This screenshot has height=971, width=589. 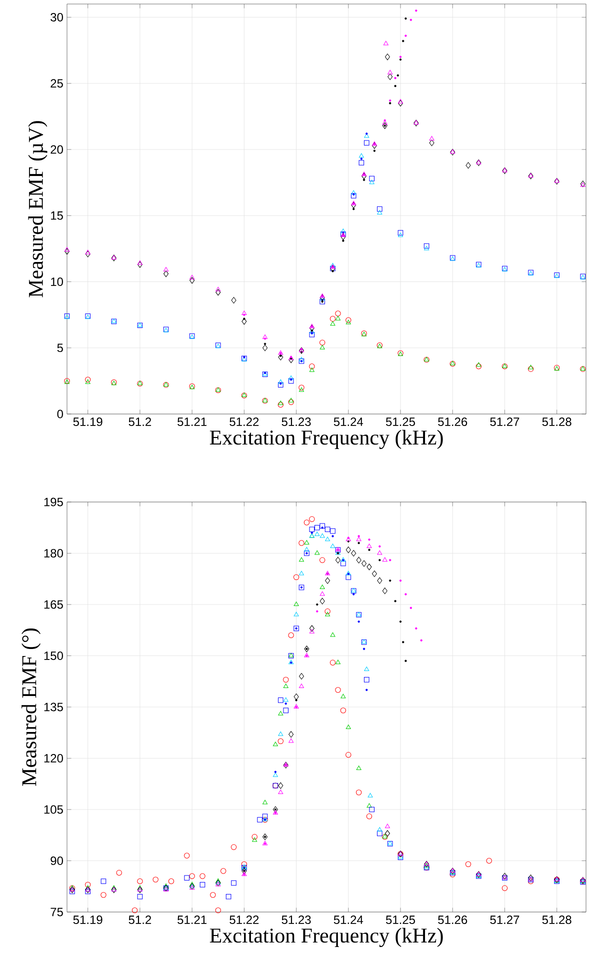 I want to click on y-tick-label: 20, so click(x=56, y=149).